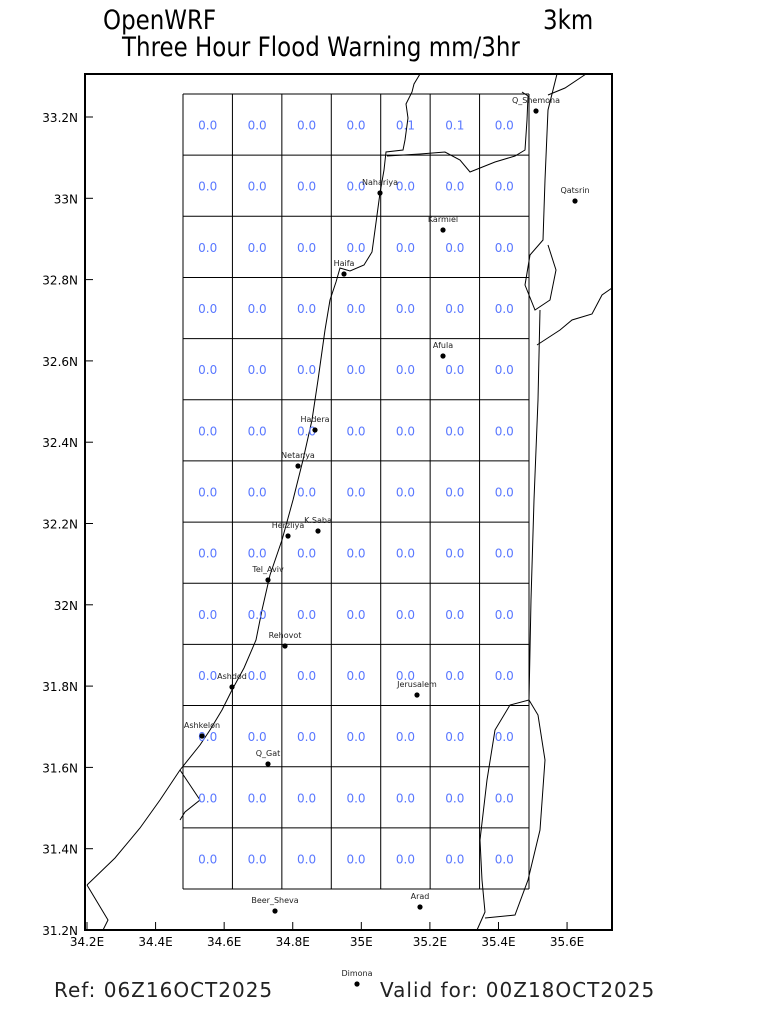 The width and height of the screenshot is (768, 1024). I want to click on x-tick-label: 34.6E, so click(224, 942).